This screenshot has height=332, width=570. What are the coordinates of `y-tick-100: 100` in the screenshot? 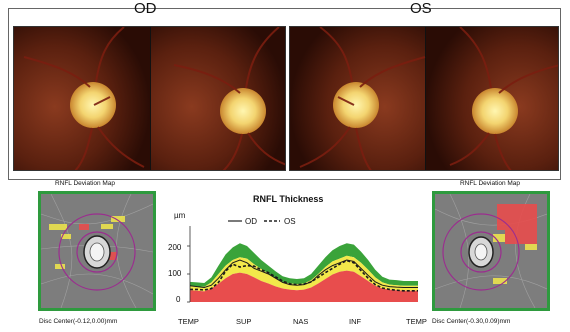 It's located at (175, 273).